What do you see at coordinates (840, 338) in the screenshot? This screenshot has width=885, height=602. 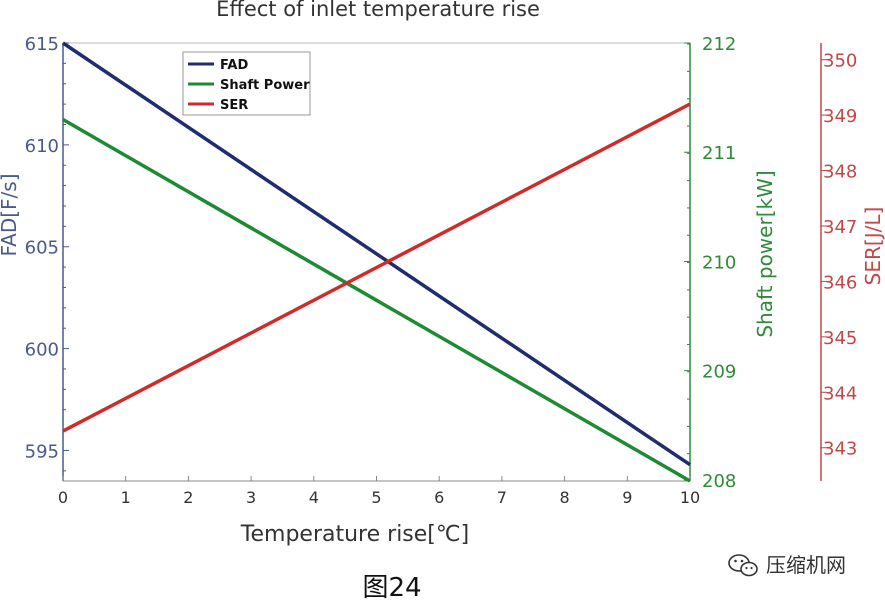 I see `right2-tick-label: 345` at bounding box center [840, 338].